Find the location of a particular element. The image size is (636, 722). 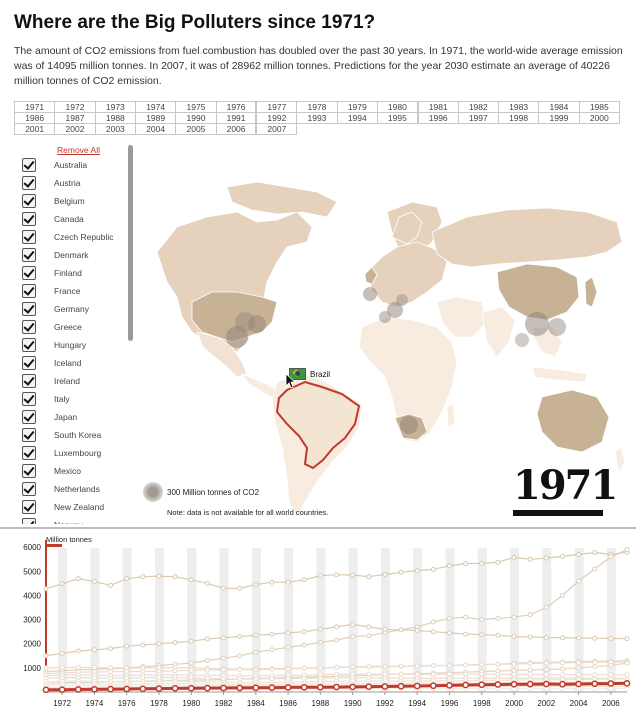

country-item: Netherlands is located at coordinates (76, 489).